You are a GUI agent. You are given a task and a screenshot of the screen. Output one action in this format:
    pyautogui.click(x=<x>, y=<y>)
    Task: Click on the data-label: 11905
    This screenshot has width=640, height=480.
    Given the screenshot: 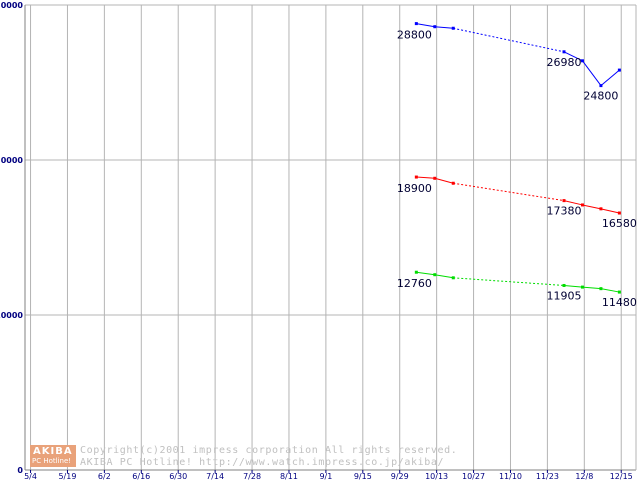 What is the action you would take?
    pyautogui.click(x=564, y=295)
    